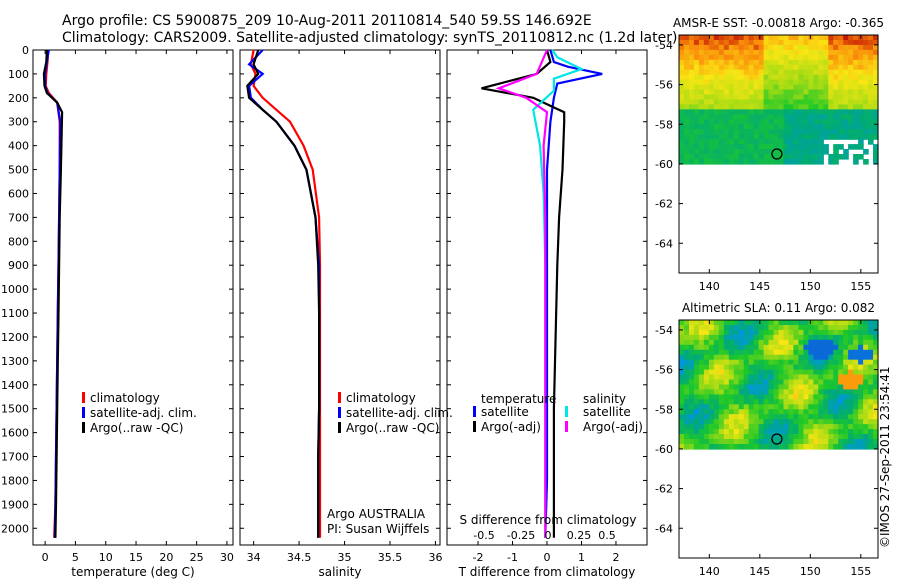 The height and width of the screenshot is (580, 900). What do you see at coordinates (664, 409) in the screenshot?
I see `map-y-tick-label: -58` at bounding box center [664, 409].